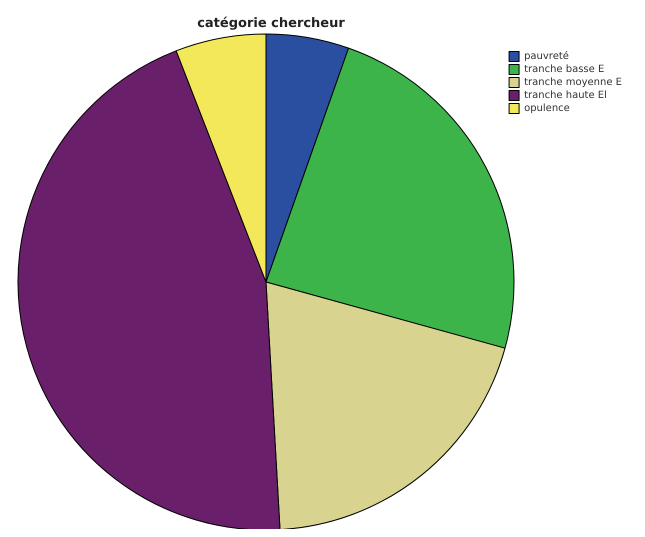 The height and width of the screenshot is (537, 645). What do you see at coordinates (271, 23) in the screenshot?
I see `chart-title: catégorie chercheur` at bounding box center [271, 23].